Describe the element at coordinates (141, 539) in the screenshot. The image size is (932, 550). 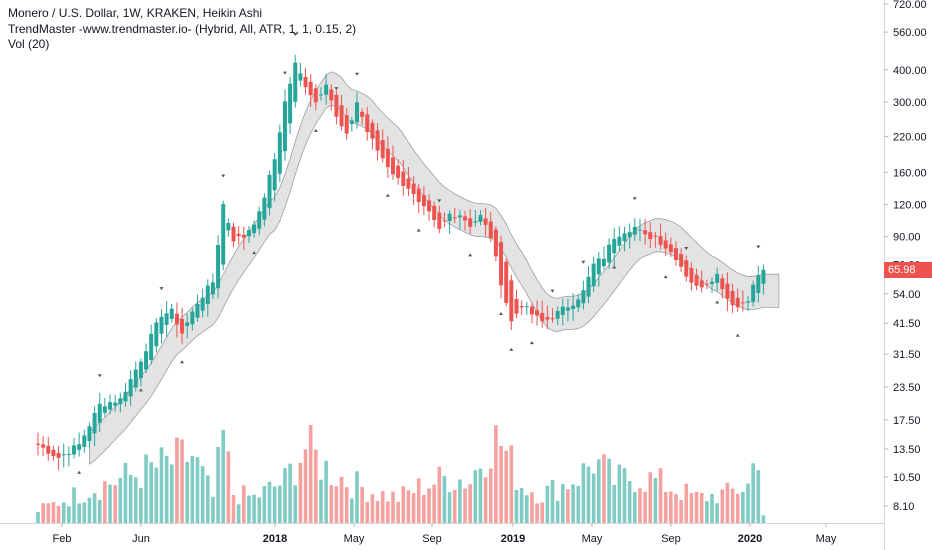
I see `time-tick-label: Jun` at that location.